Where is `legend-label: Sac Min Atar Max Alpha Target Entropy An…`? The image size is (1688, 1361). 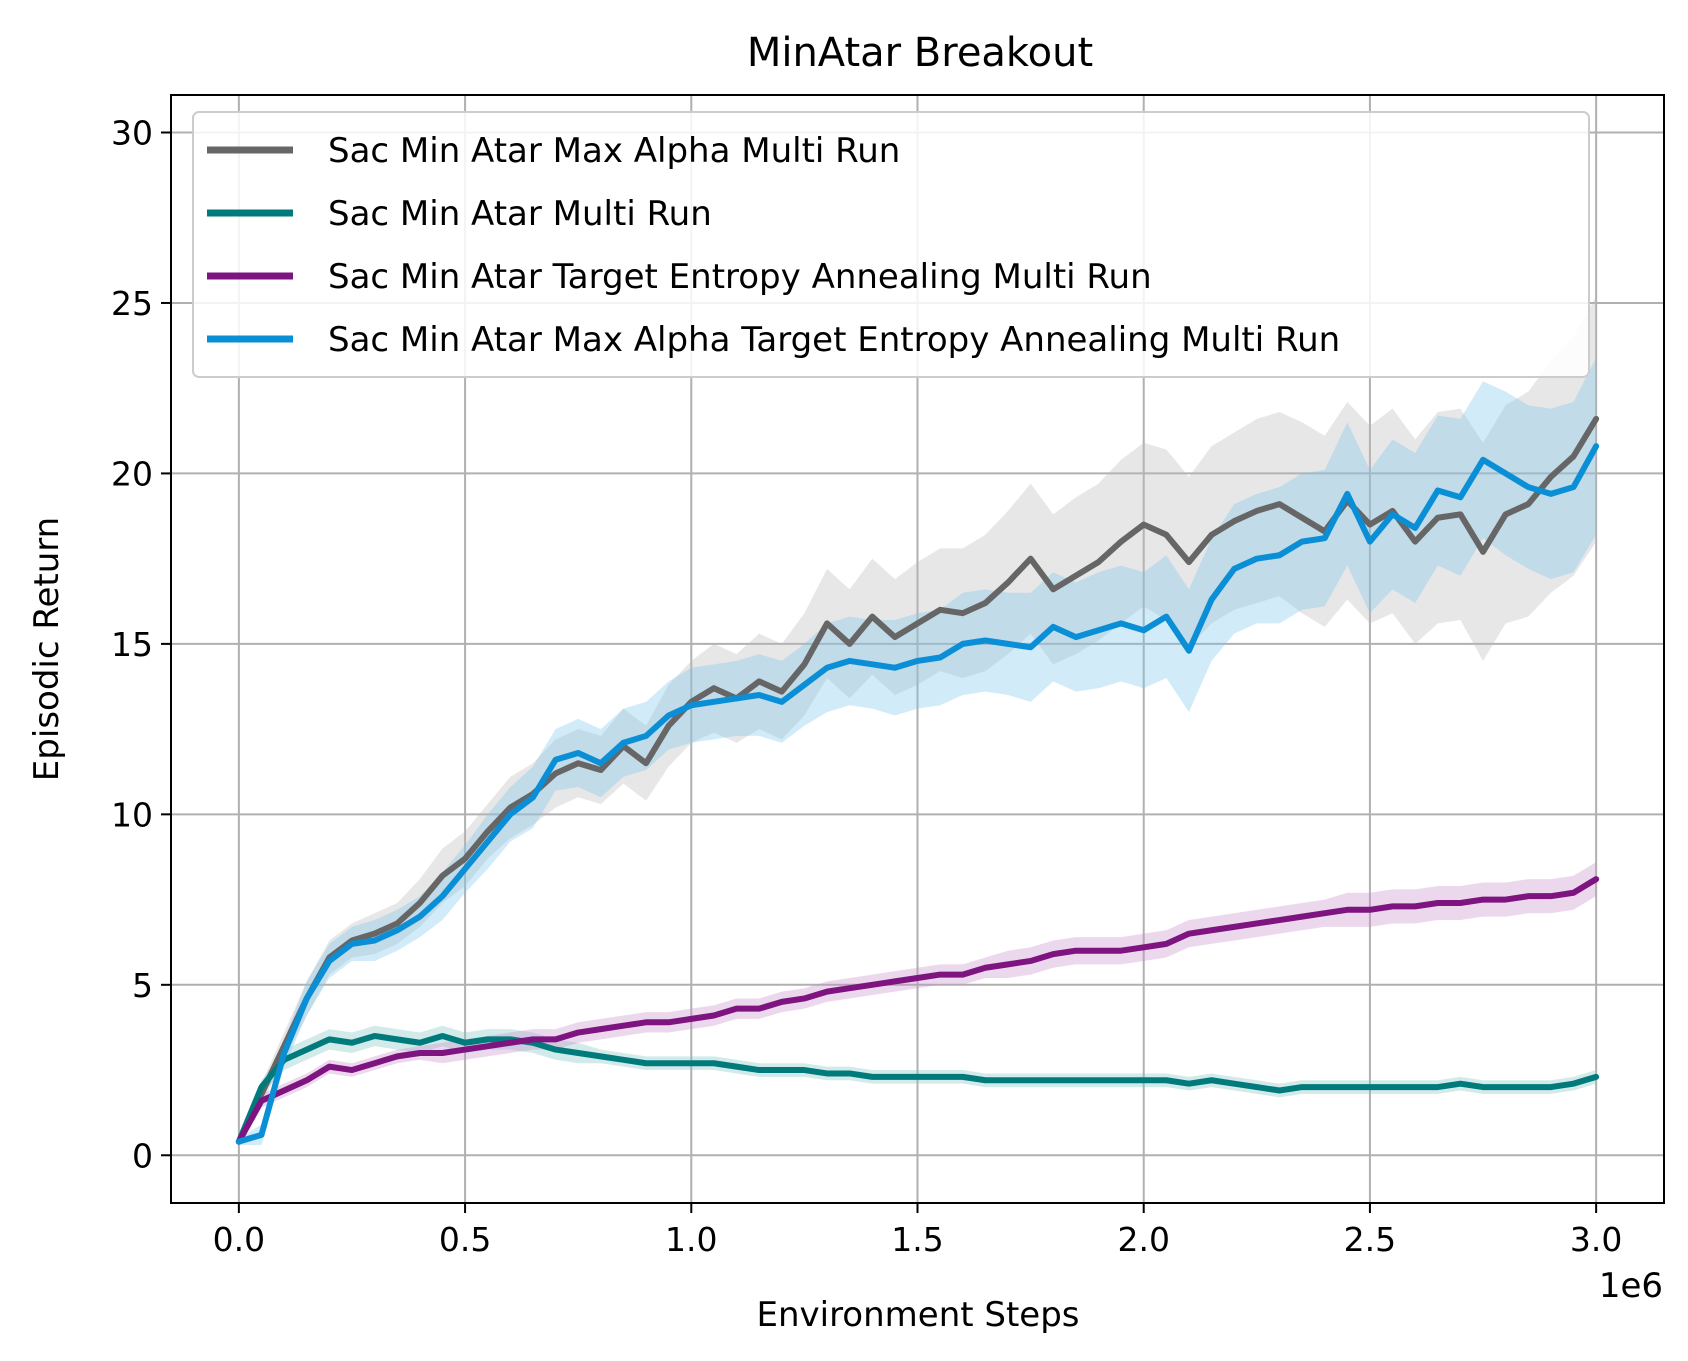
legend-label: Sac Min Atar Max Alpha Target Entropy An… is located at coordinates (834, 340).